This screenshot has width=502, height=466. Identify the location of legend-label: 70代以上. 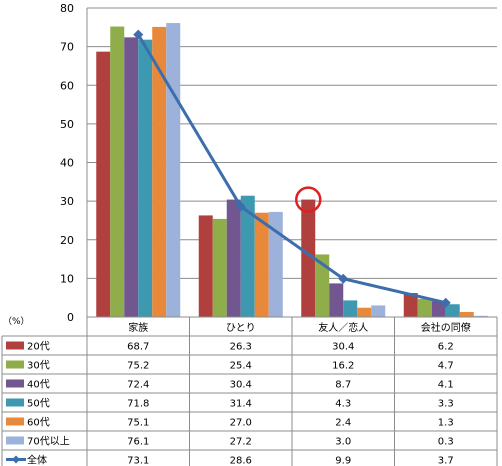
(48, 442).